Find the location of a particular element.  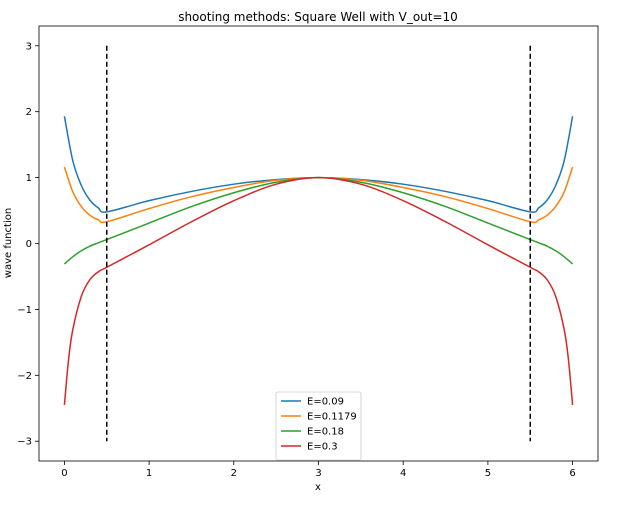

x-tick-label: 0 is located at coordinates (64, 473).